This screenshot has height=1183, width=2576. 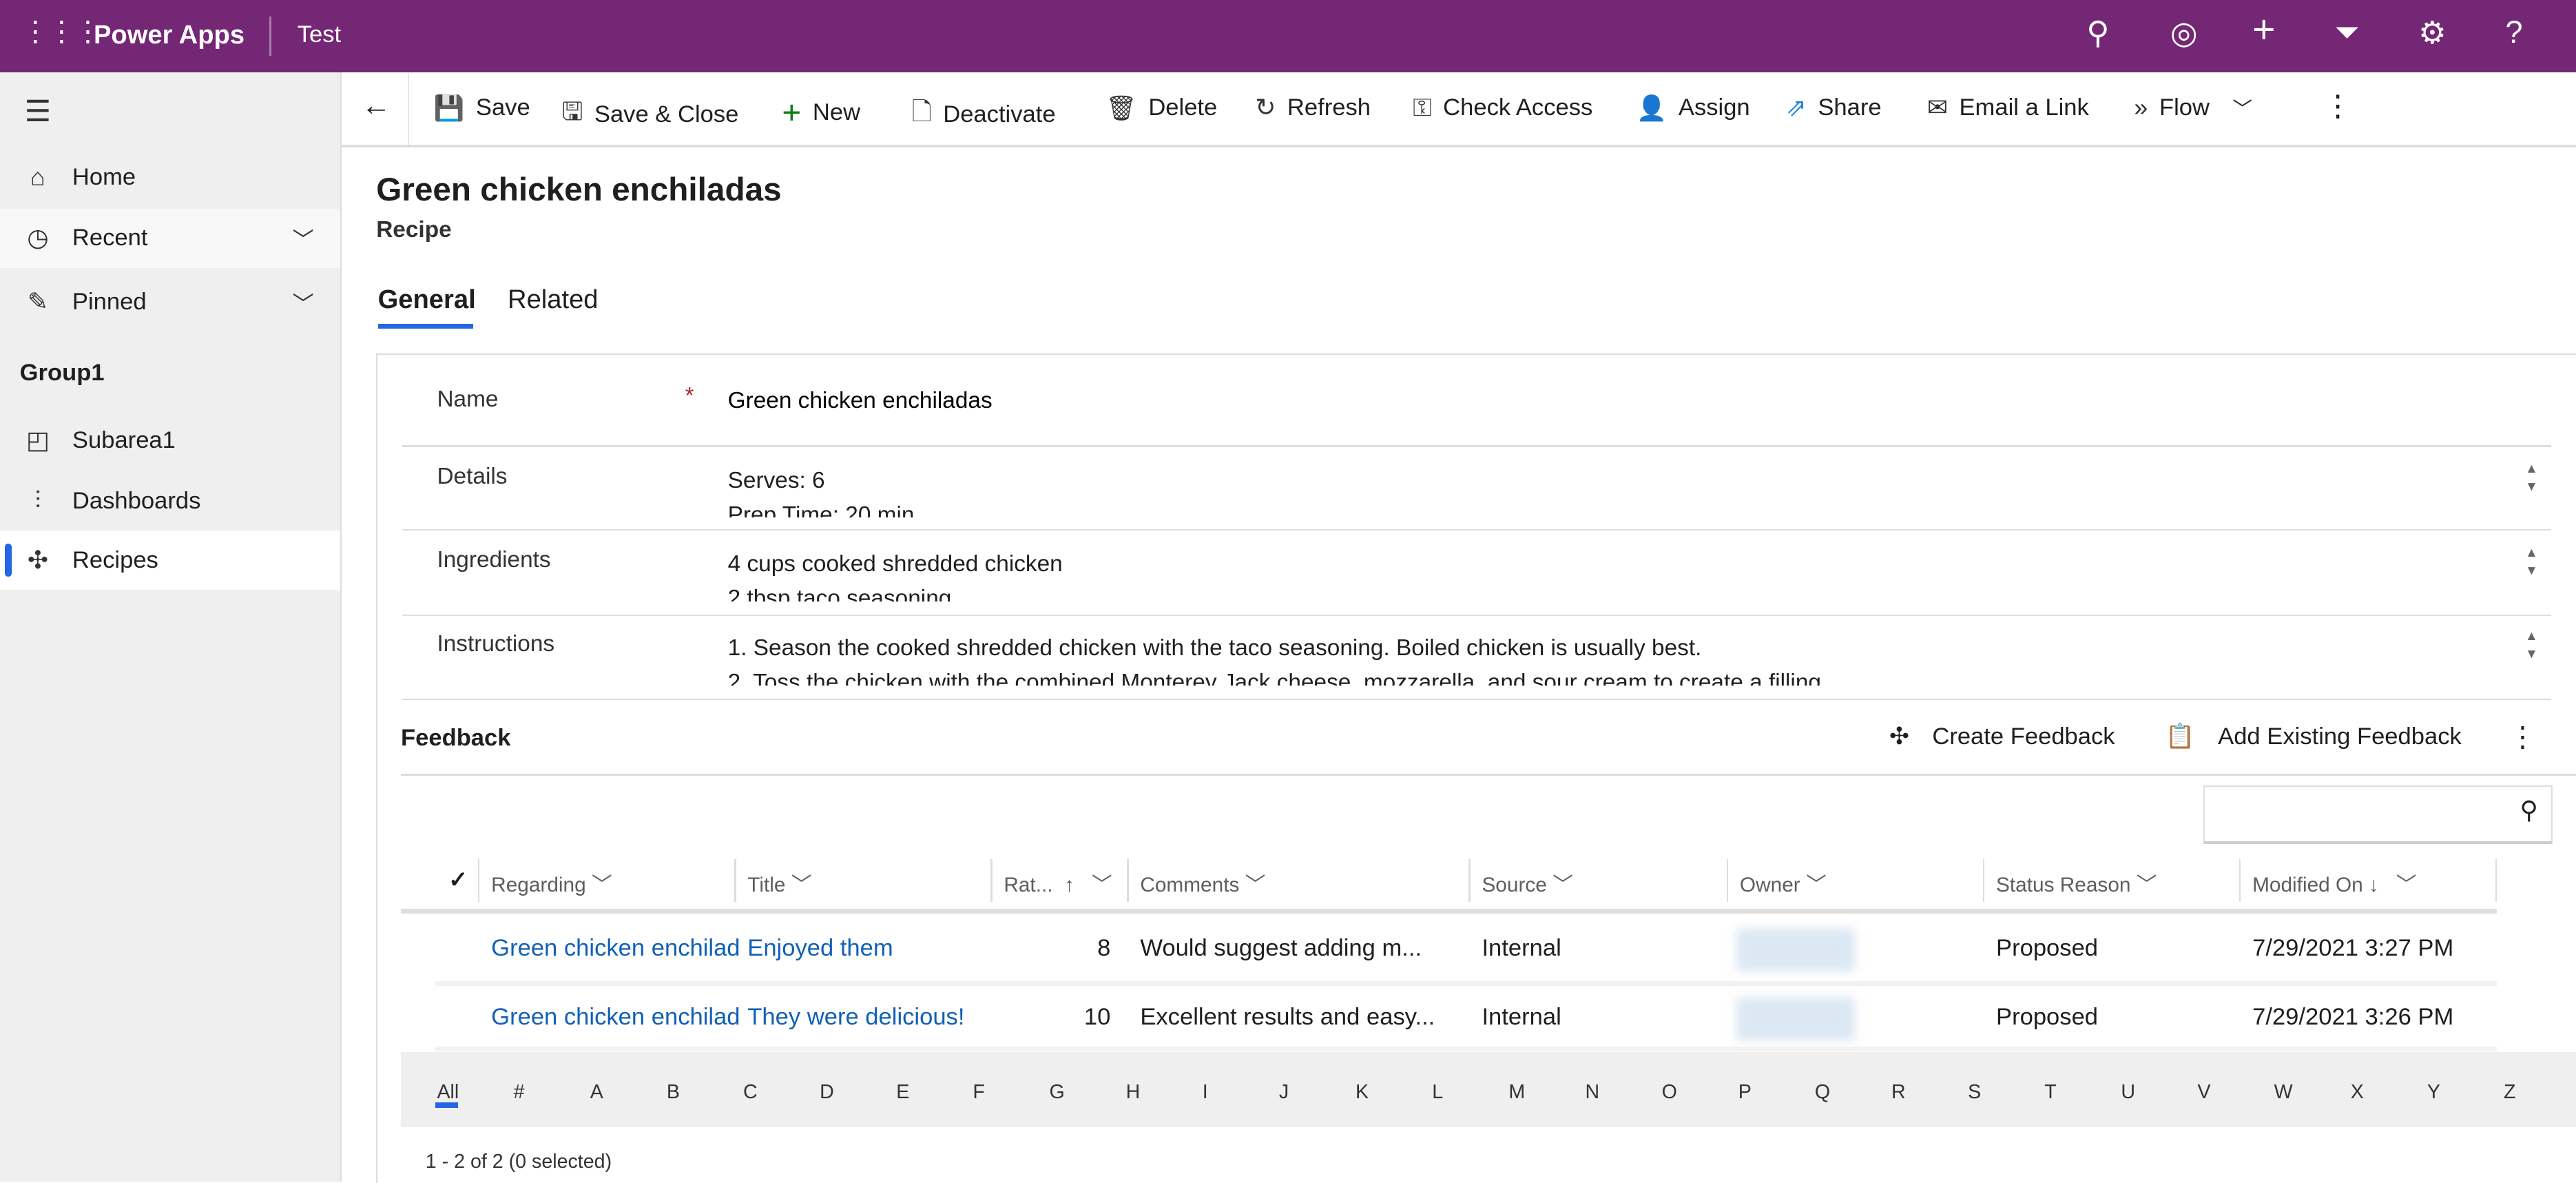 What do you see at coordinates (170, 441) in the screenshot?
I see `sidebar-item-subarea1: ◰ Subarea1` at bounding box center [170, 441].